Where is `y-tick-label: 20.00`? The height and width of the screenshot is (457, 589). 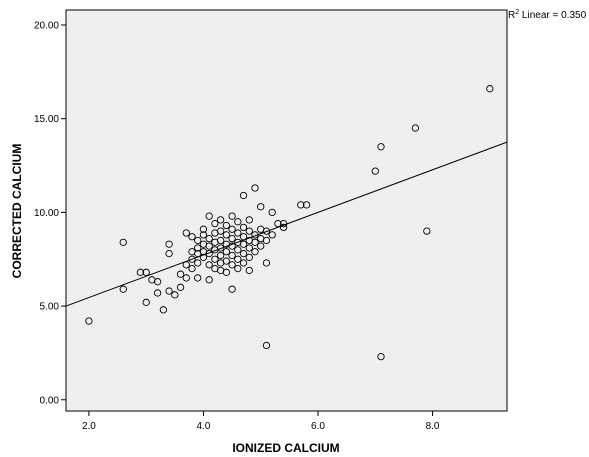 y-tick-label: 20.00 is located at coordinates (46, 25).